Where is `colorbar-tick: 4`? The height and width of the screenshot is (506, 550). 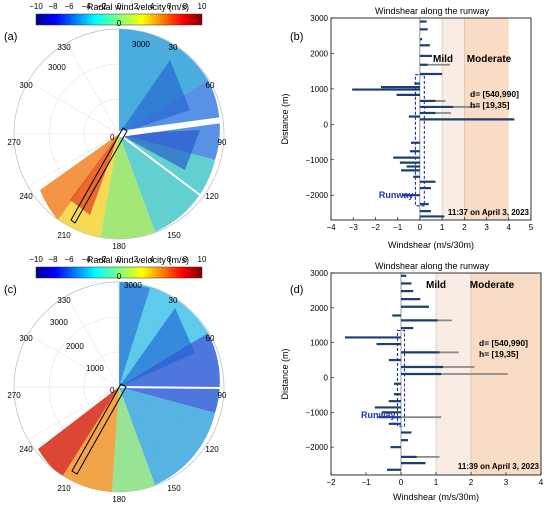 colorbar-tick: 4 is located at coordinates (152, 6).